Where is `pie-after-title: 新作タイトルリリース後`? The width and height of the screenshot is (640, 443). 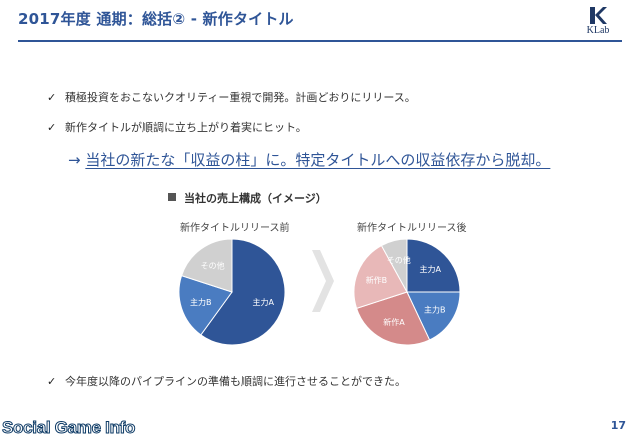
pie-after-title: 新作タイトルリリース後 is located at coordinates (412, 228).